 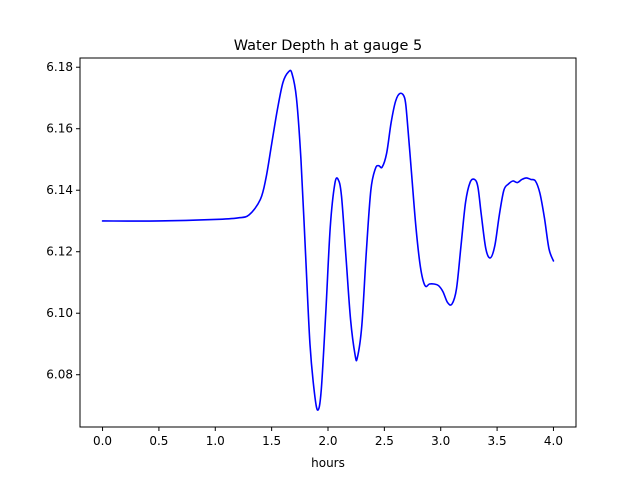 What do you see at coordinates (63, 221) in the screenshot?
I see `y-axis-ticks: 6.08 6.10 6.12 6.14 6.16 6.18` at bounding box center [63, 221].